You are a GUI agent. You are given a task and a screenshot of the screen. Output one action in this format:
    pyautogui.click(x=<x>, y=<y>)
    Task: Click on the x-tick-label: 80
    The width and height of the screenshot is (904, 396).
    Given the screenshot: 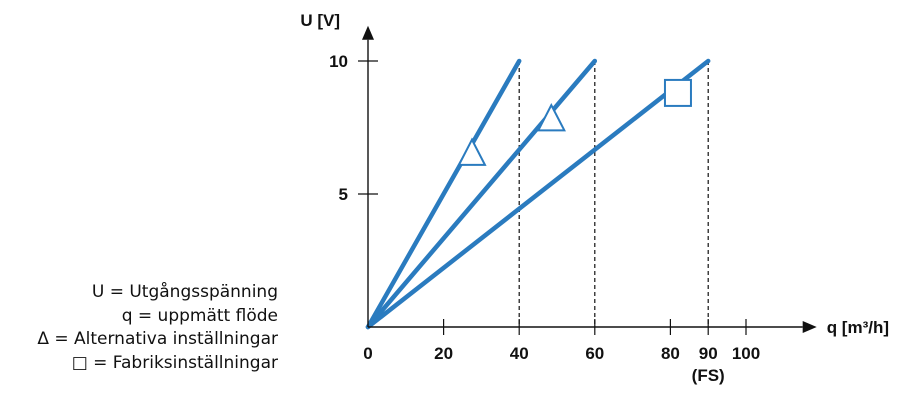 What is the action you would take?
    pyautogui.click(x=670, y=353)
    